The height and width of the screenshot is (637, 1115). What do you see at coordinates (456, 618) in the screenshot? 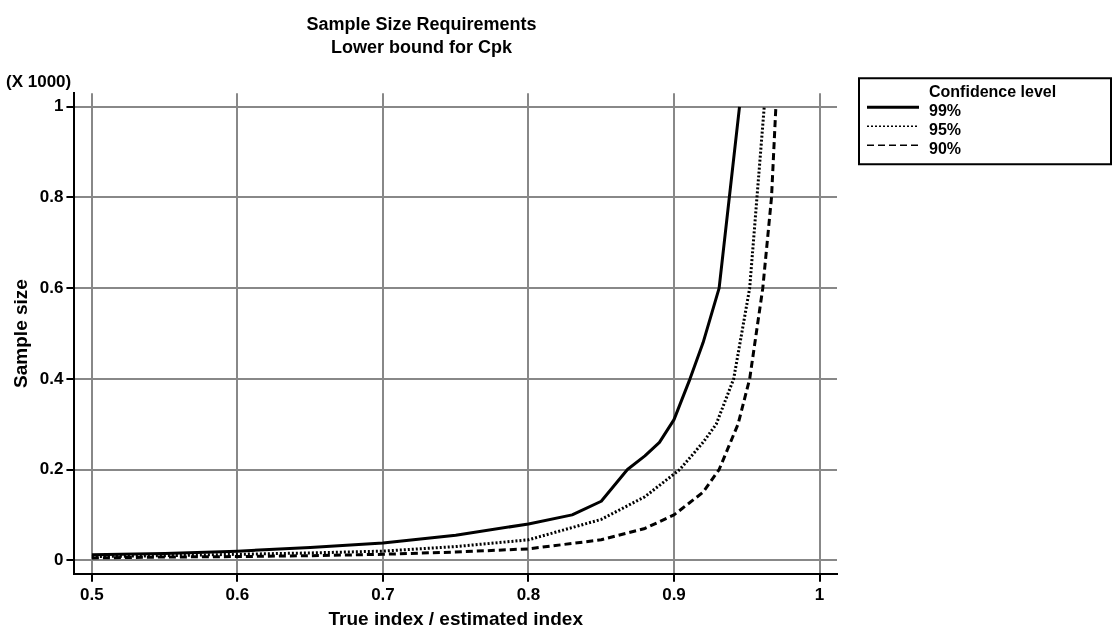
I see `x-axis-title: True index / estimated index` at bounding box center [456, 618].